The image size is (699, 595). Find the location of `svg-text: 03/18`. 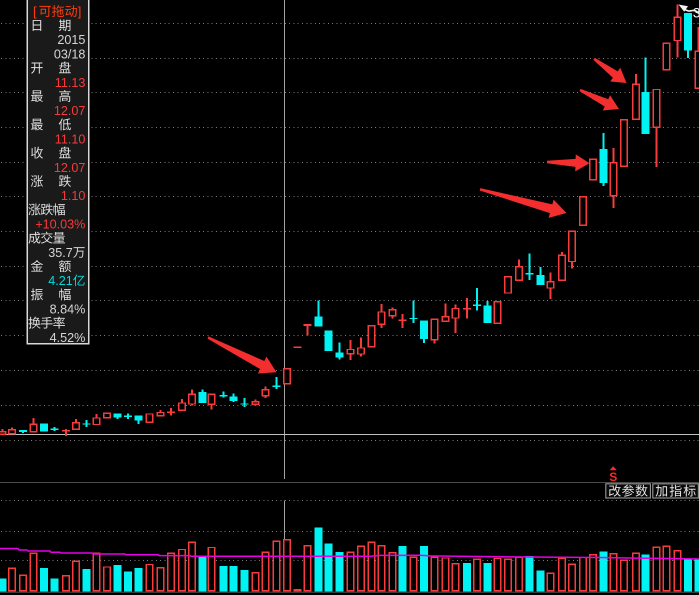

svg-text: 03/18 is located at coordinates (70, 54).